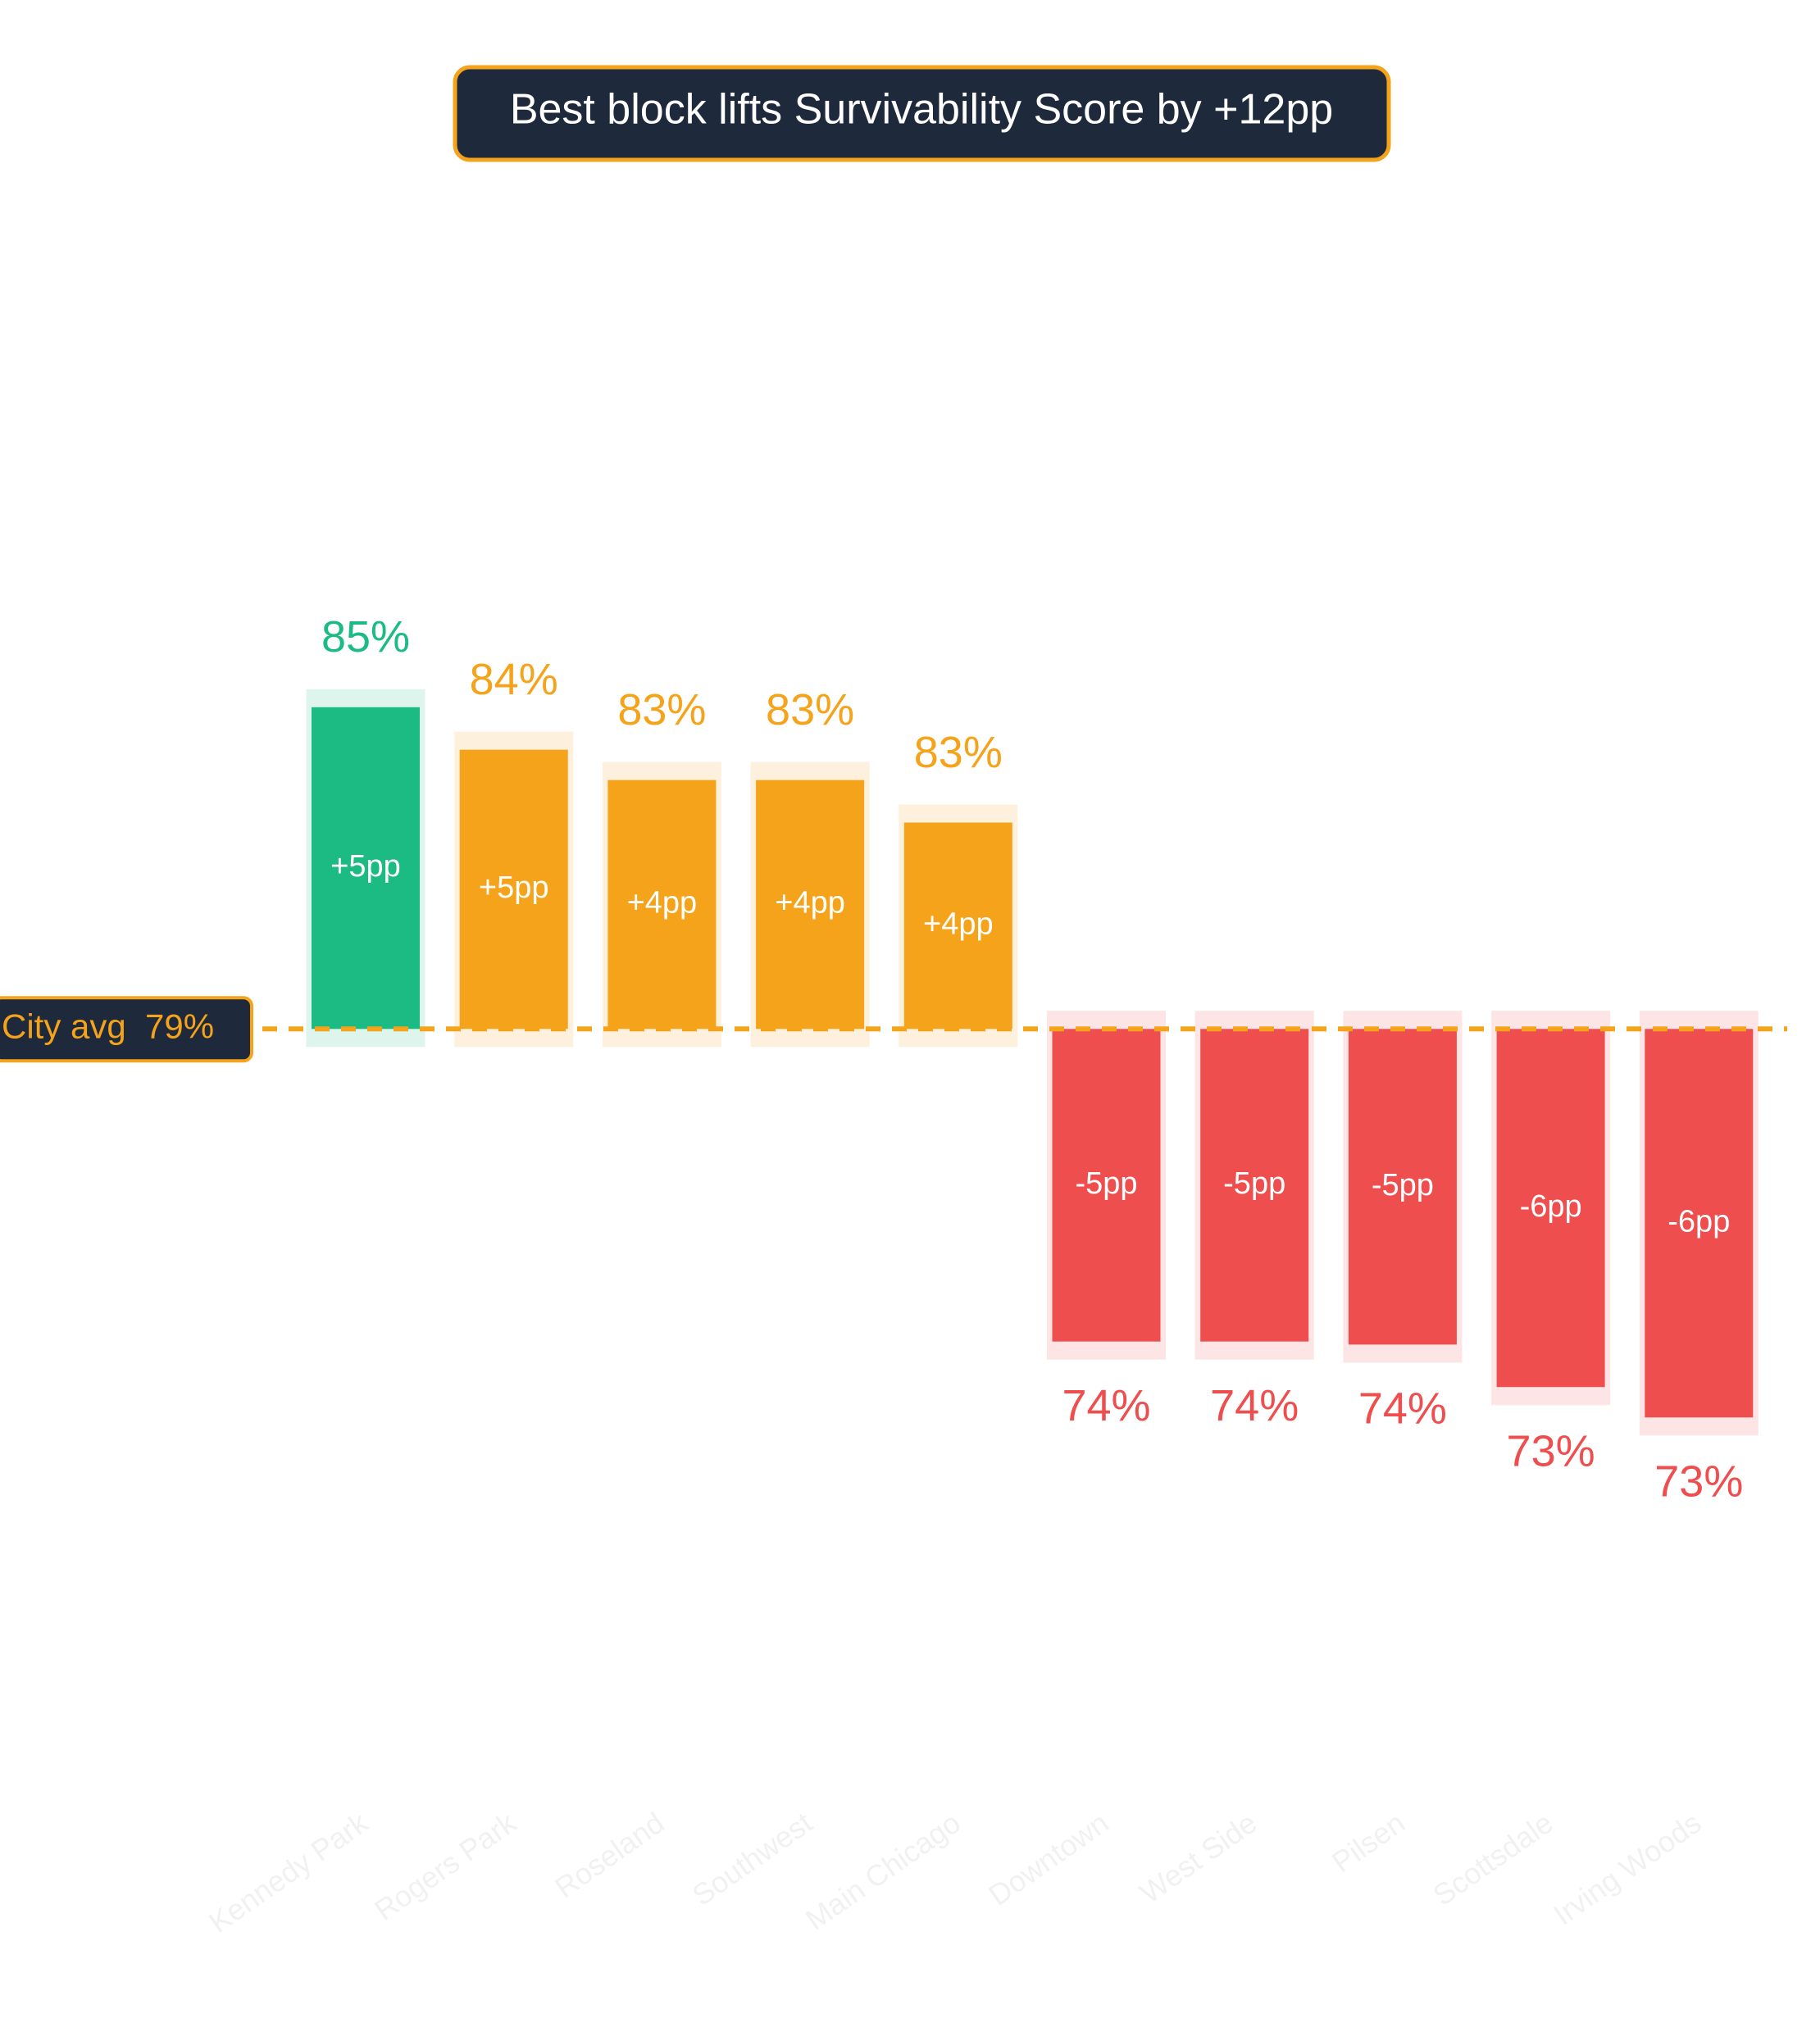 The height and width of the screenshot is (2041, 1820). I want to click on x-tick-label: West Side, so click(1198, 1858).